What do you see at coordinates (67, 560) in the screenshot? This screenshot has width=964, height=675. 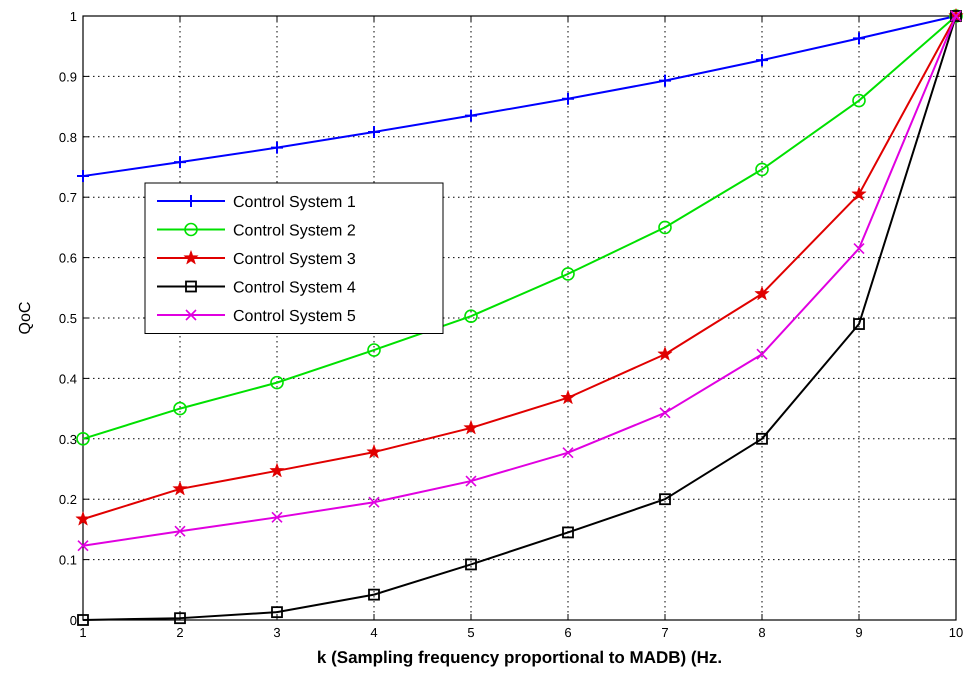 I see `y-tick-label: 0.1` at bounding box center [67, 560].